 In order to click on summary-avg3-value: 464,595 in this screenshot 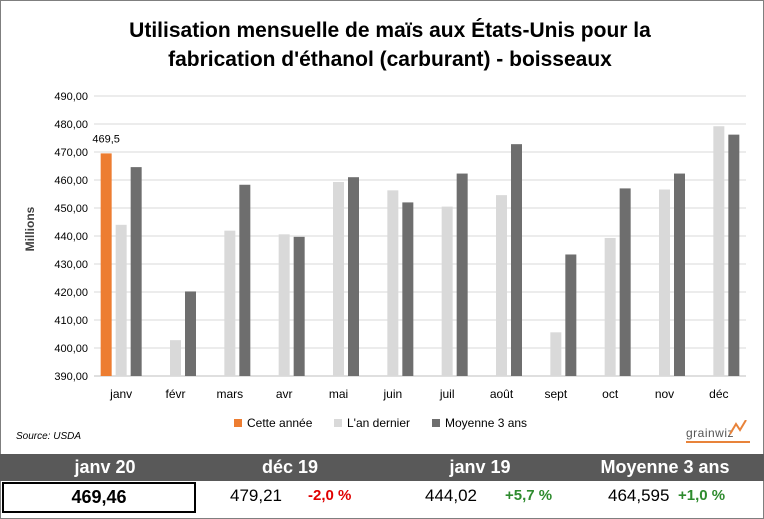, I will do `click(639, 495)`.